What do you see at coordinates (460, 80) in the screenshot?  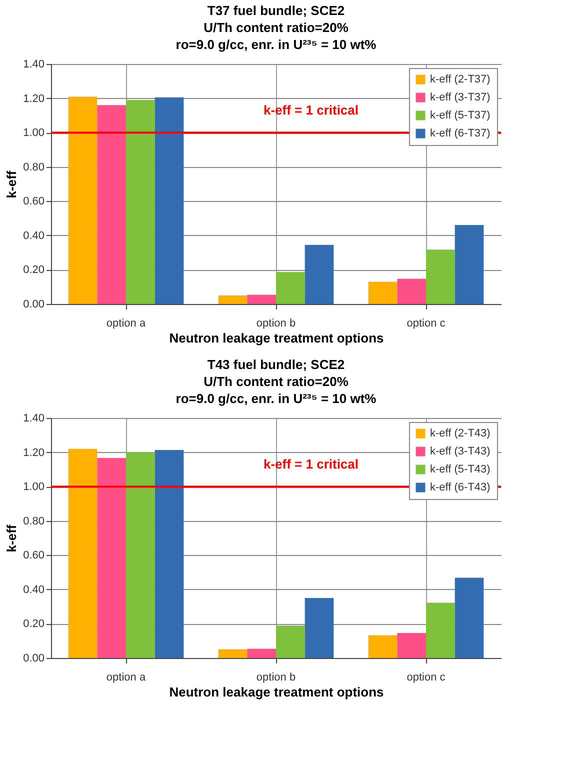 I see `legend-label: k-eff (2-T37)` at bounding box center [460, 80].